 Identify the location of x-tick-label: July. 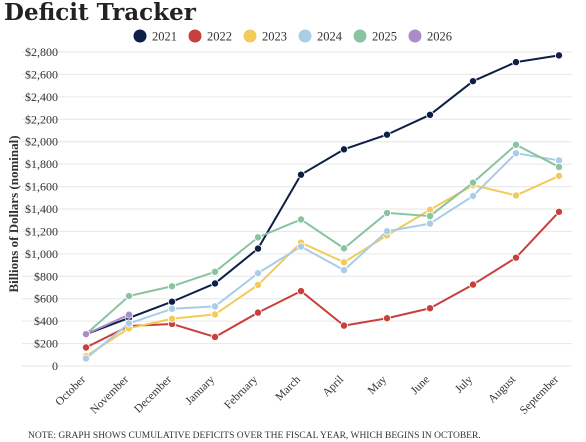
(464, 384).